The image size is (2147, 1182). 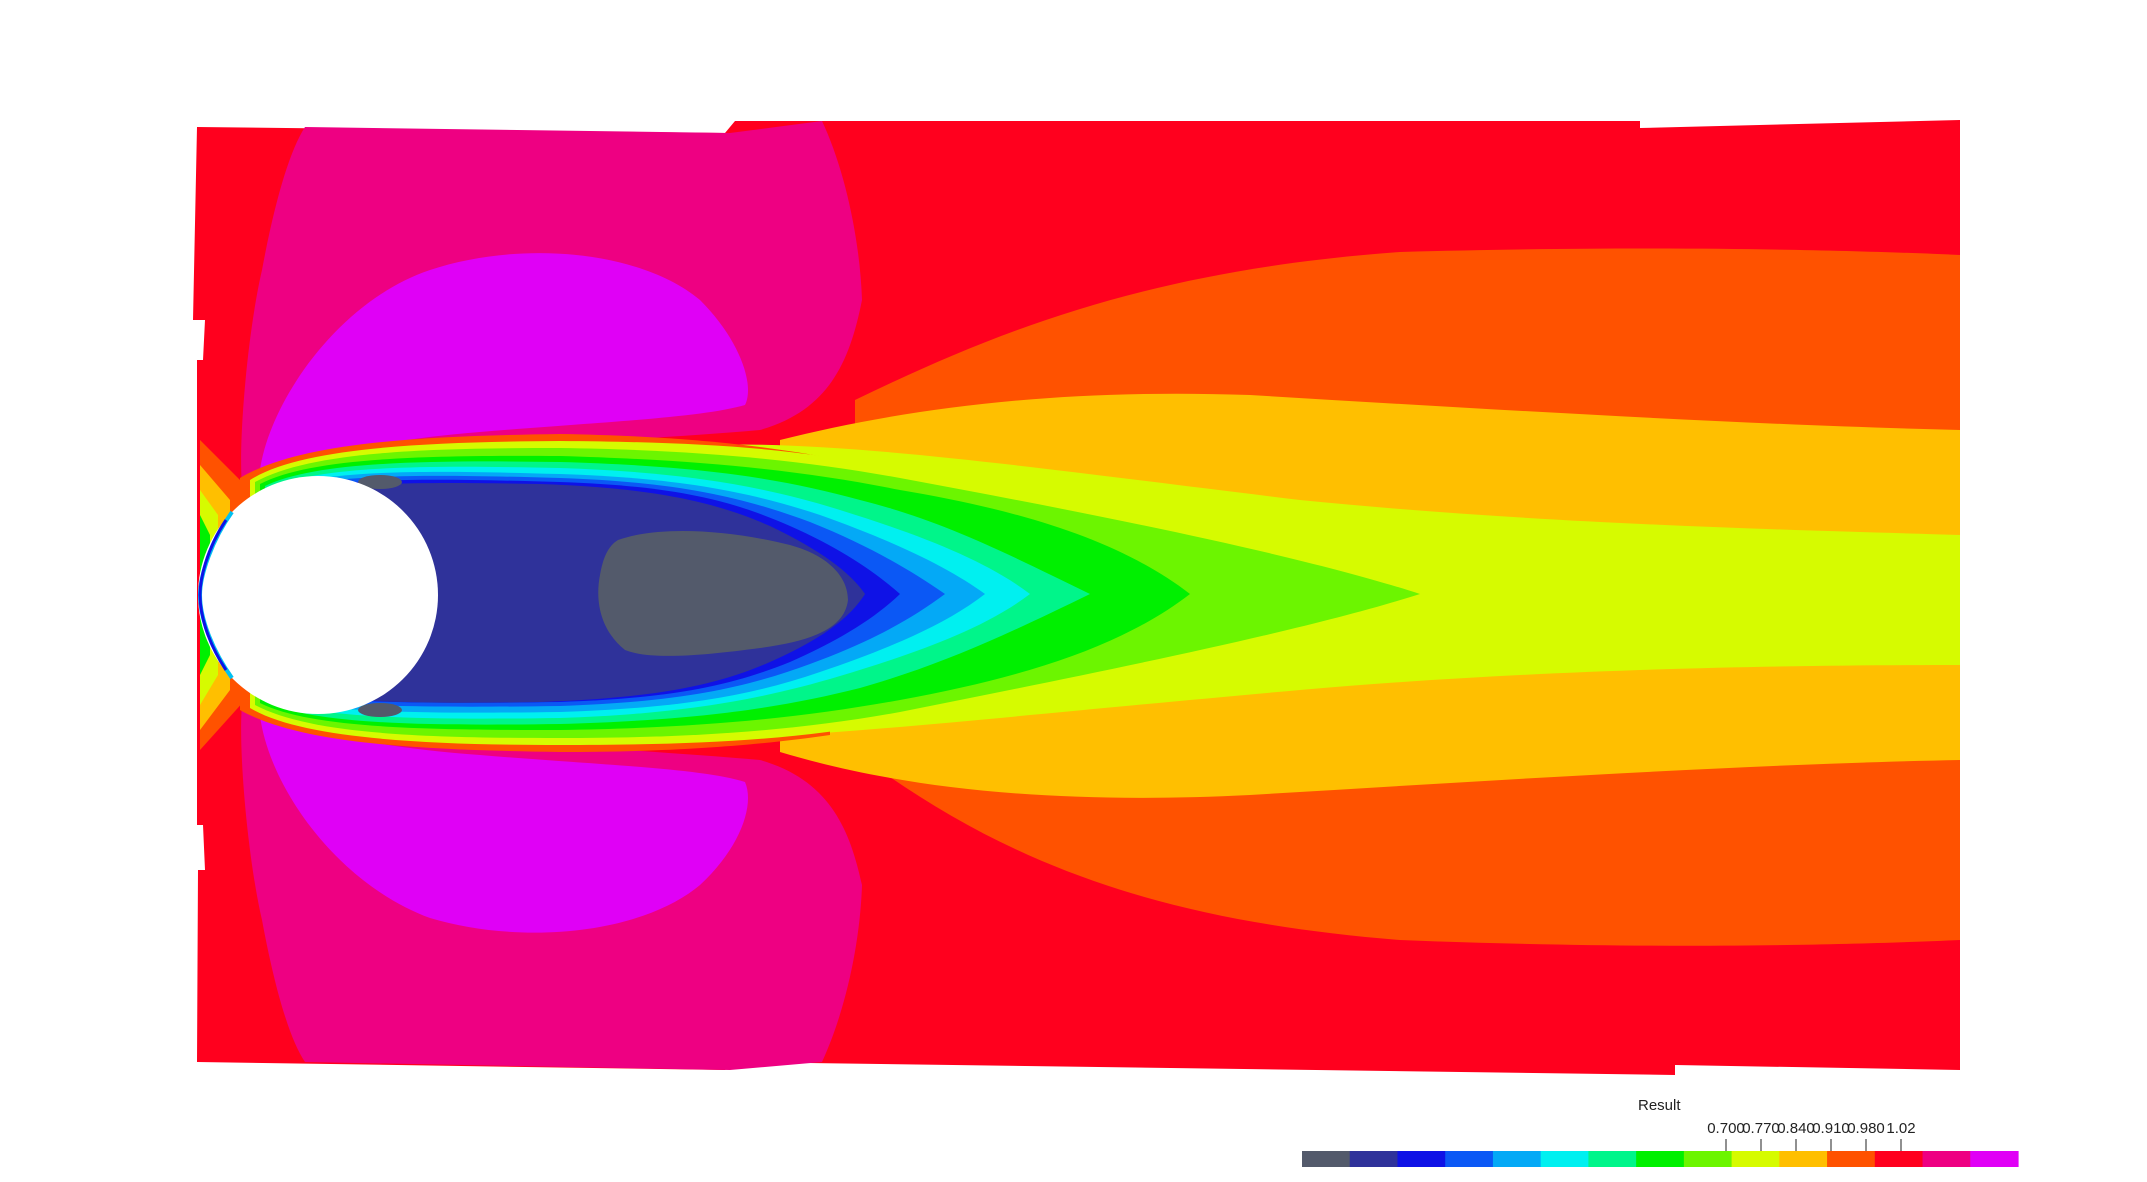 I want to click on legend-tick-label: 0.700, so click(x=1726, y=1128).